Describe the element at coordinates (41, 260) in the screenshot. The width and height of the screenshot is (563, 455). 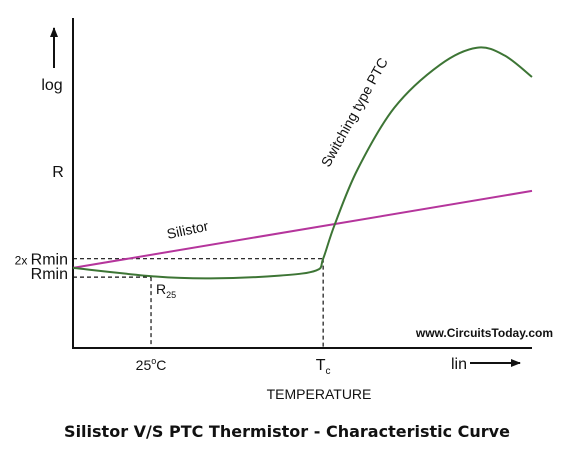
I see `y-tick-double-rmin: 2x Rmin` at that location.